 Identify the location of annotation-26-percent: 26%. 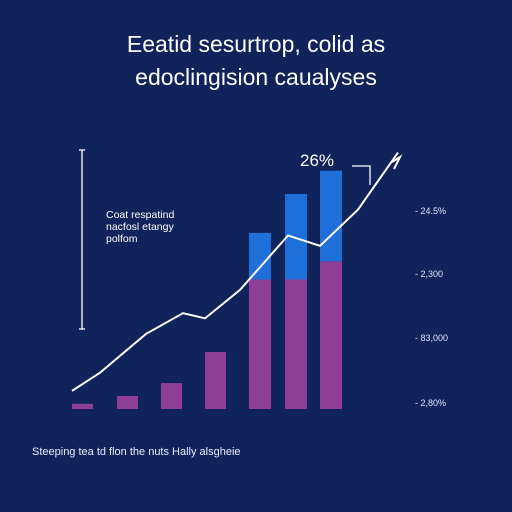
(317, 160).